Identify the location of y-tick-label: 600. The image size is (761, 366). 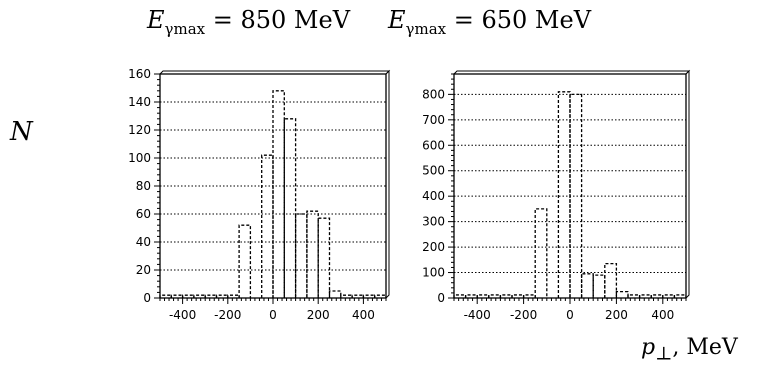
(433, 145).